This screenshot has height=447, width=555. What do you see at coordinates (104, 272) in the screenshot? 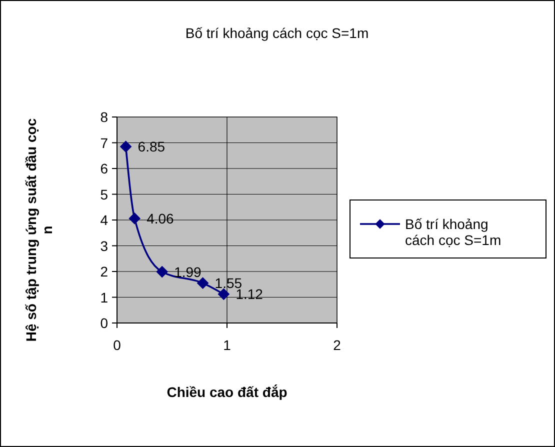
I see `y-tick-label: 2` at bounding box center [104, 272].